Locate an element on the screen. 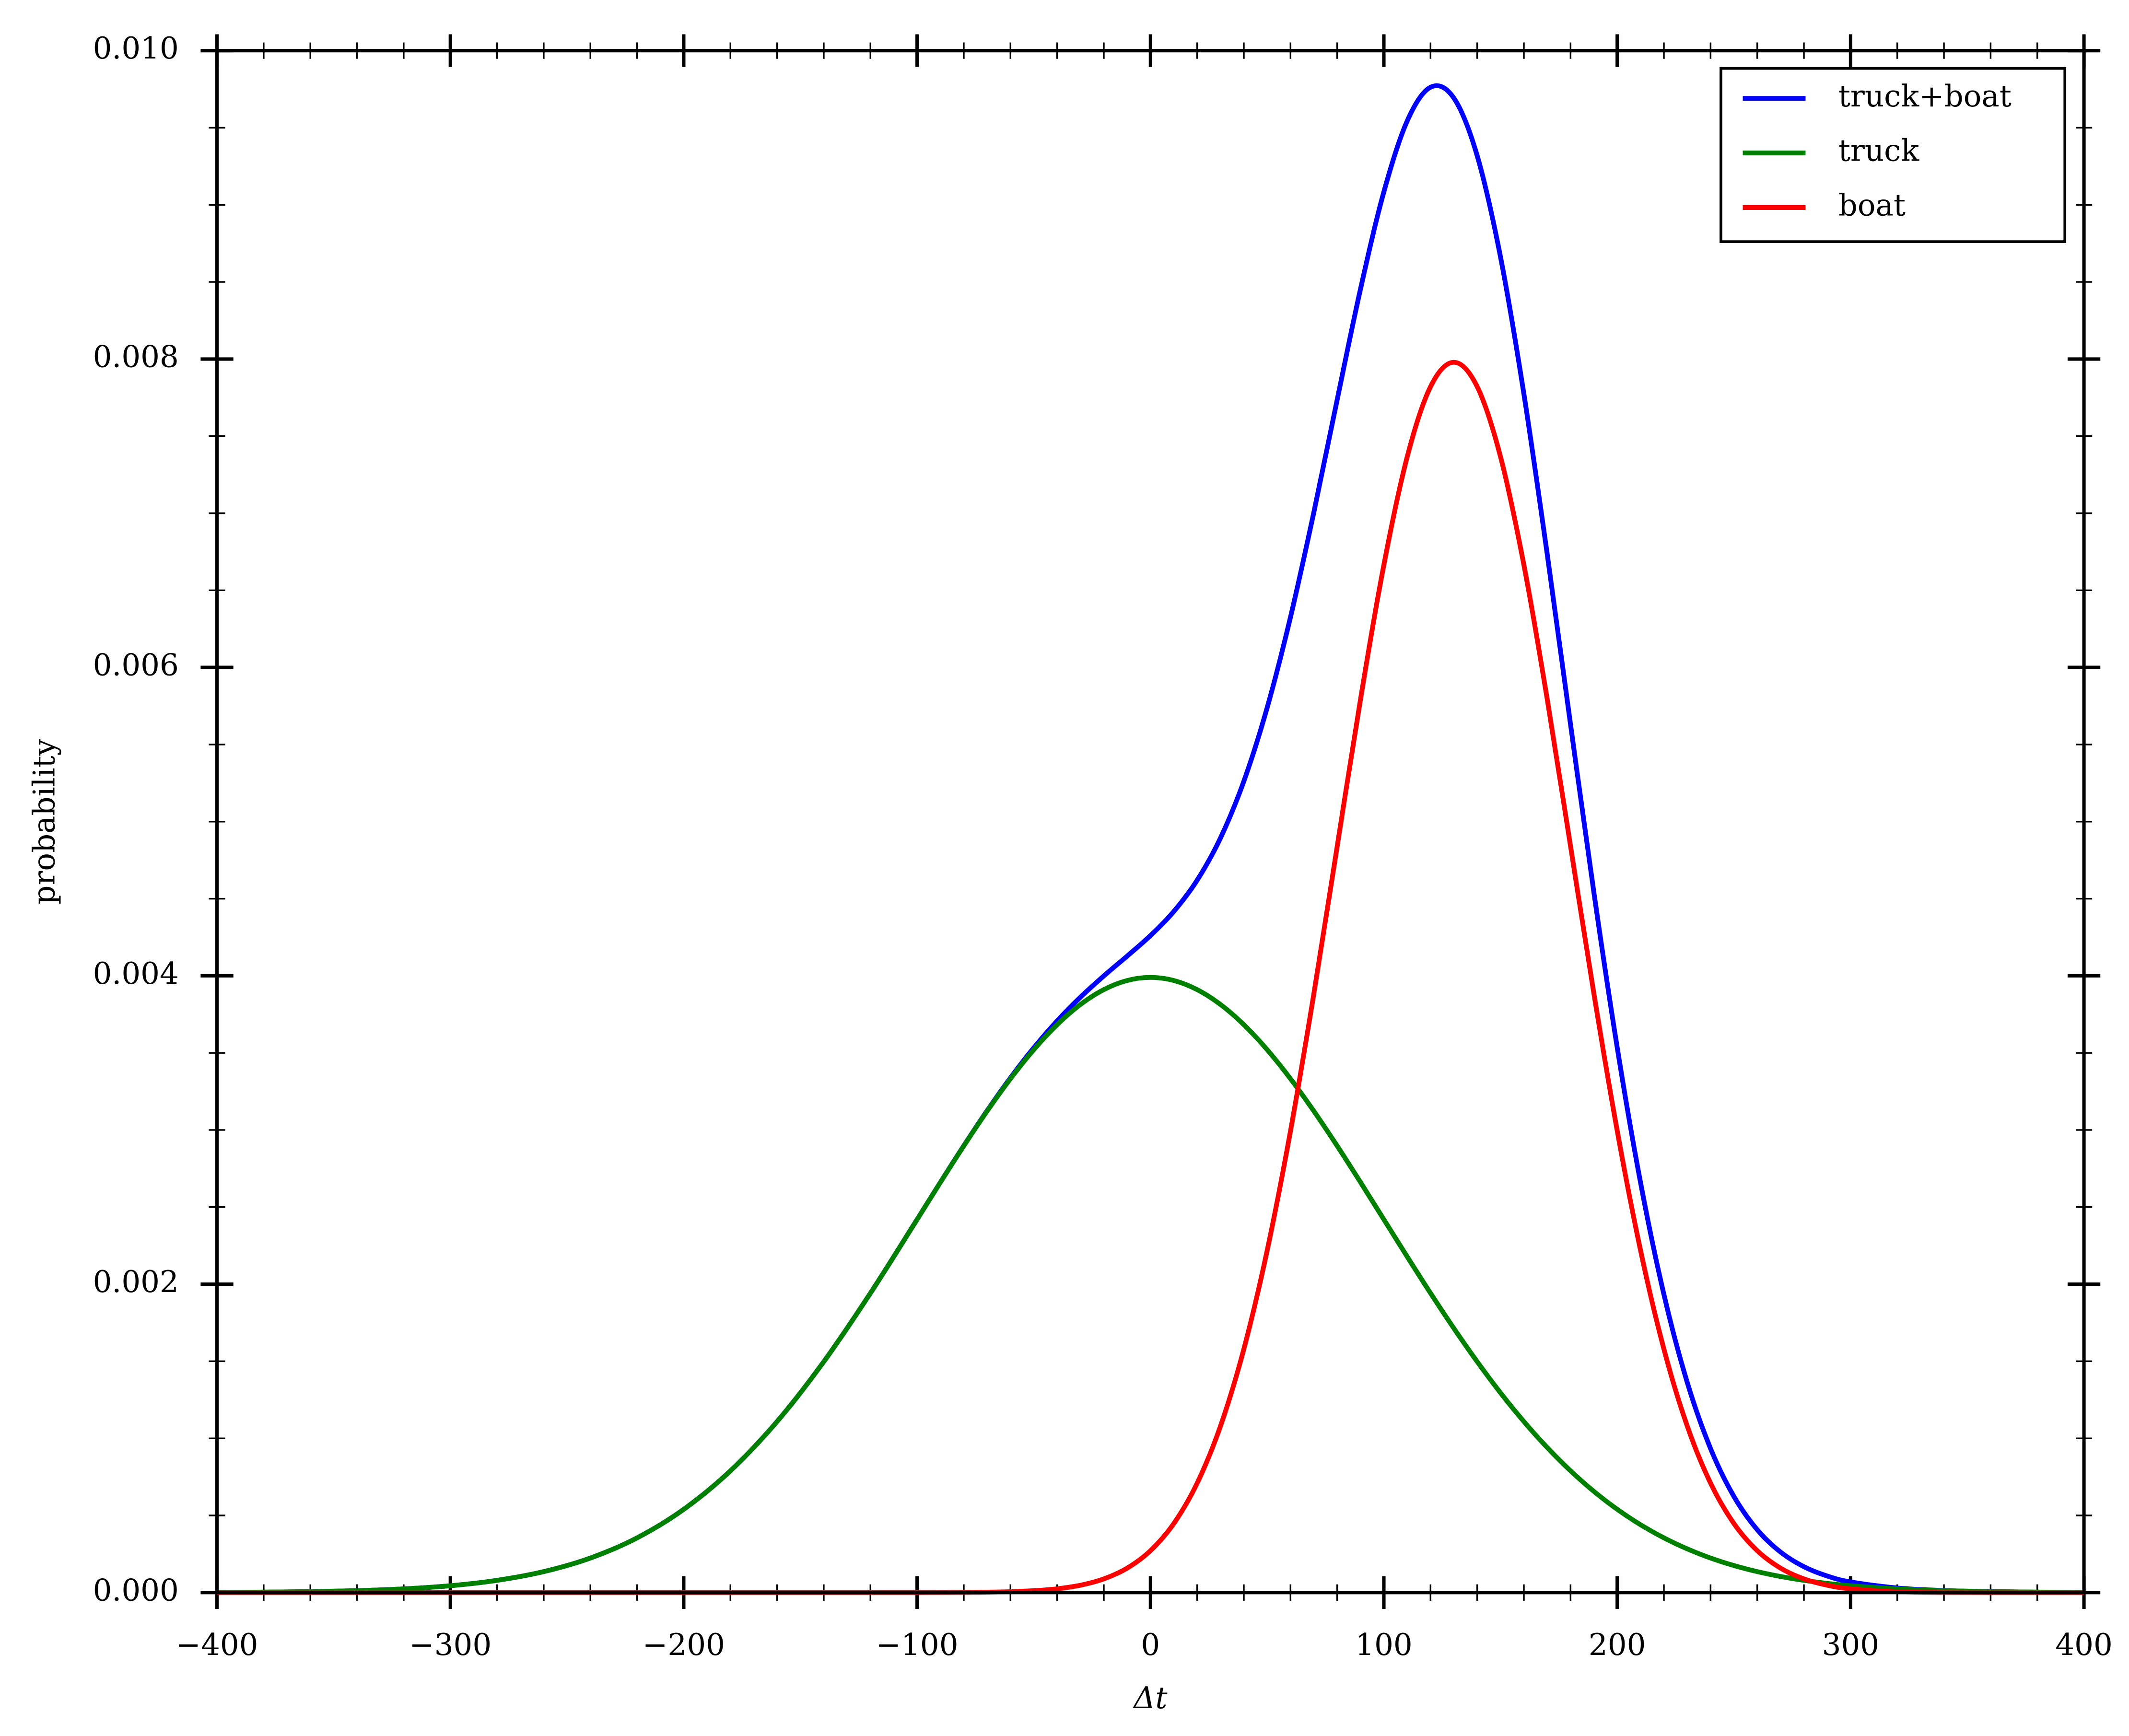 The height and width of the screenshot is (1736, 2129). x-tick-label: −100 is located at coordinates (917, 1644).